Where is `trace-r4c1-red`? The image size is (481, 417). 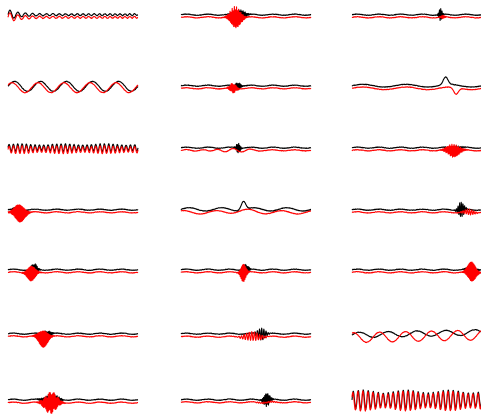
trace-r4c1-red is located at coordinates (73, 213).